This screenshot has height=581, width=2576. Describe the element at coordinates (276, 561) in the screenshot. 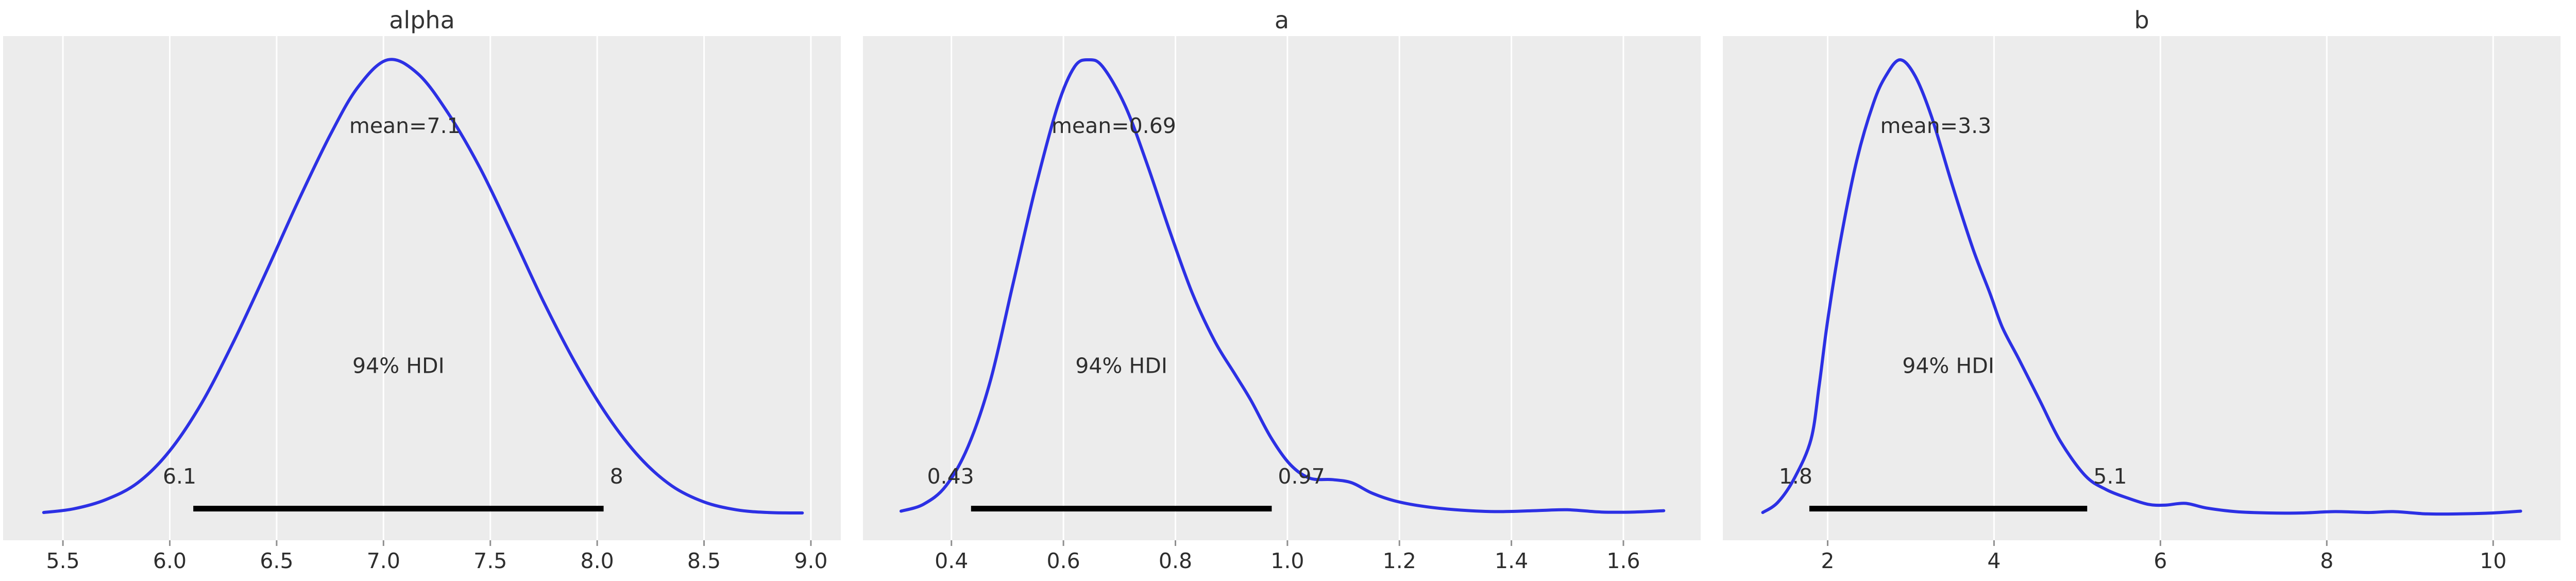

I see `tick-label: 6.5` at that location.